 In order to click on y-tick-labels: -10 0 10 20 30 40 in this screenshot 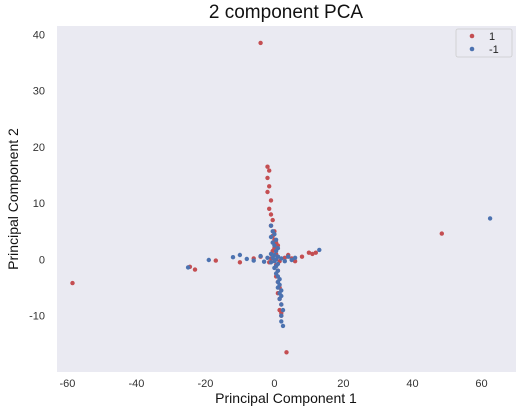, I will do `click(37, 175)`.